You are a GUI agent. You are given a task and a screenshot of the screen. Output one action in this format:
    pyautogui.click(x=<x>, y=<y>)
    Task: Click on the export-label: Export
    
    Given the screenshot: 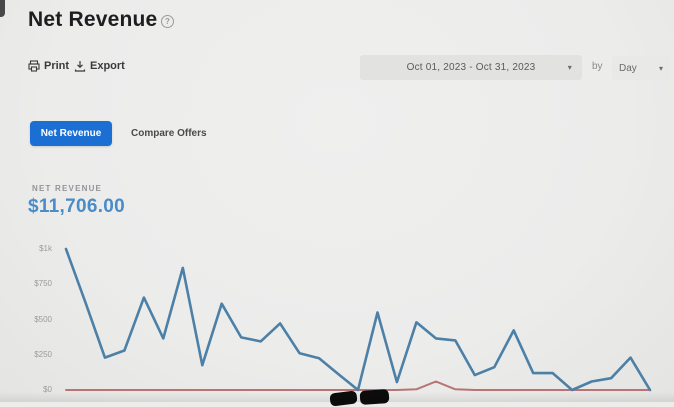 What is the action you would take?
    pyautogui.click(x=107, y=66)
    